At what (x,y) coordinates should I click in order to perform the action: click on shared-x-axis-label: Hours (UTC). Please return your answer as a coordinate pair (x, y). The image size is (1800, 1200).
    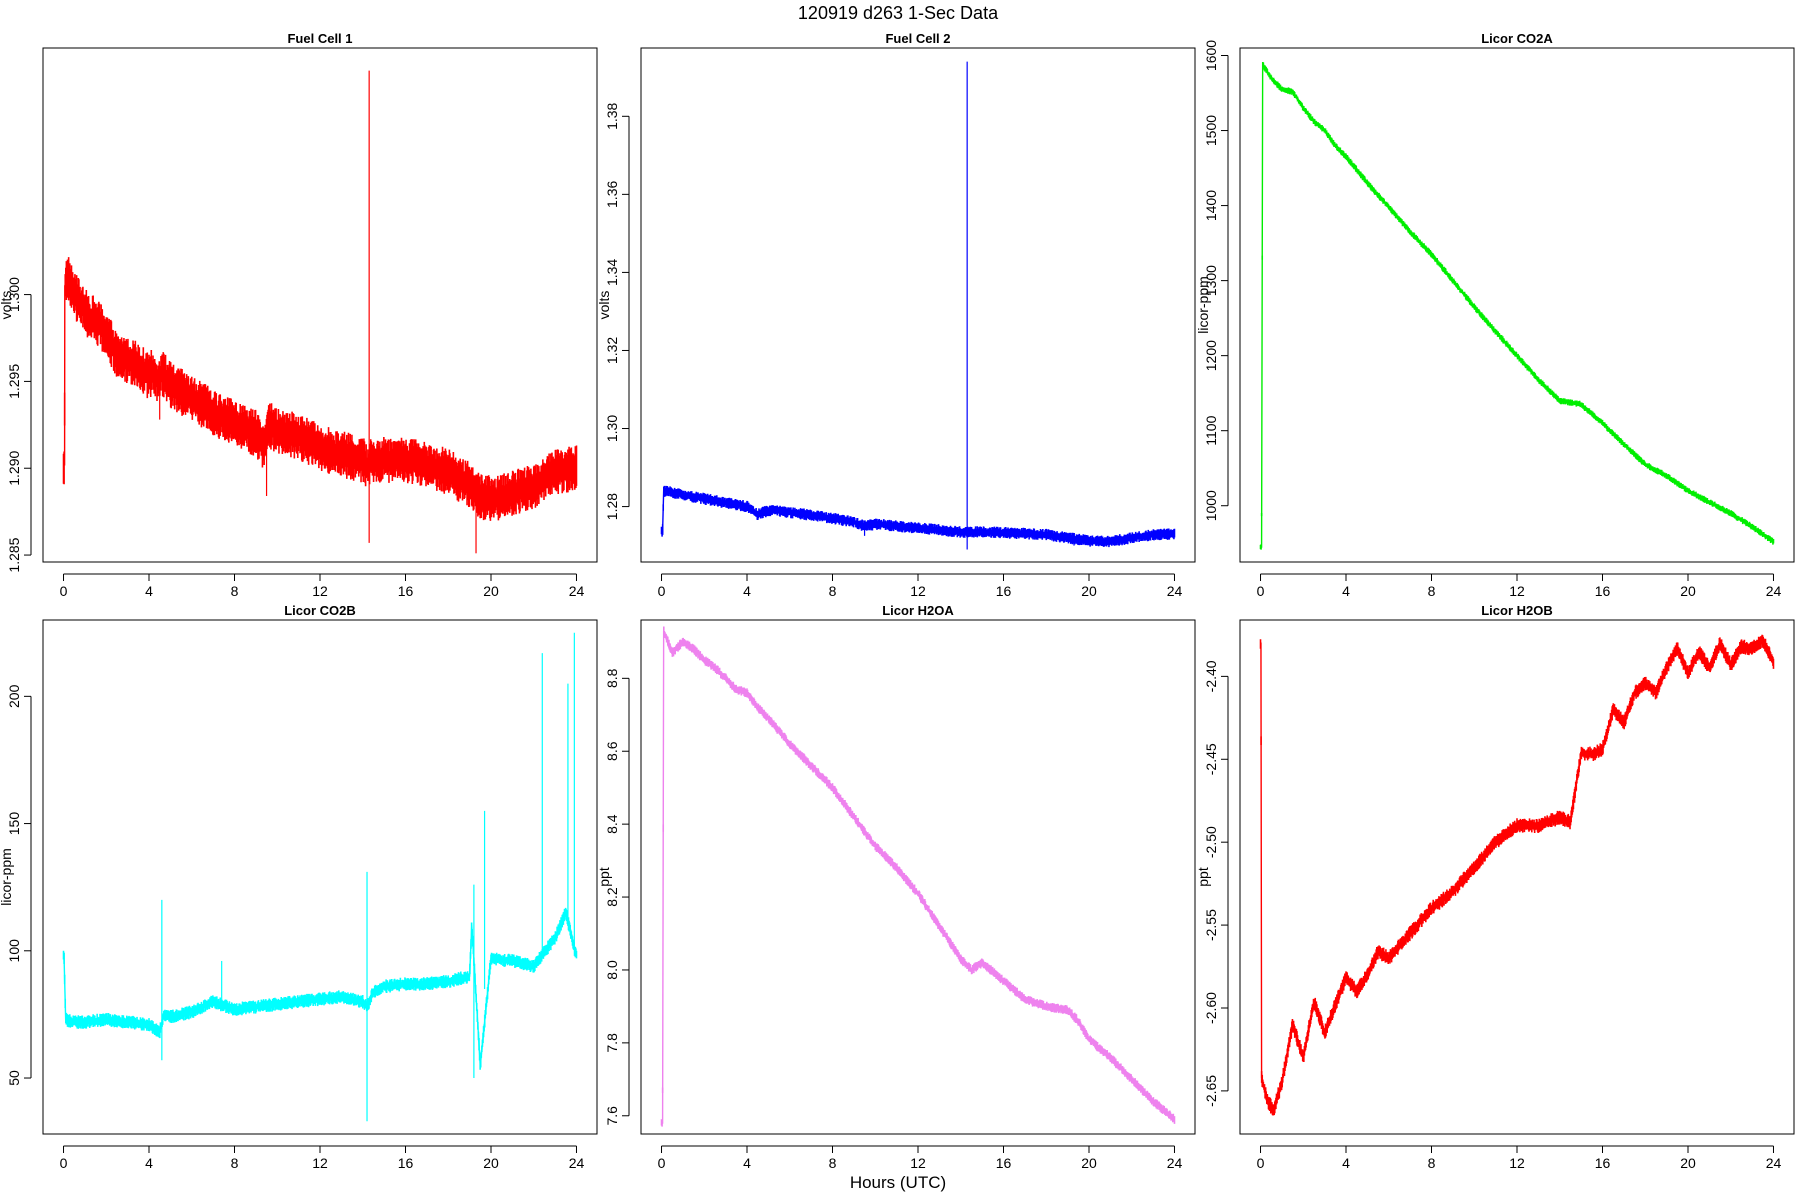
    Looking at the image, I should click on (898, 1182).